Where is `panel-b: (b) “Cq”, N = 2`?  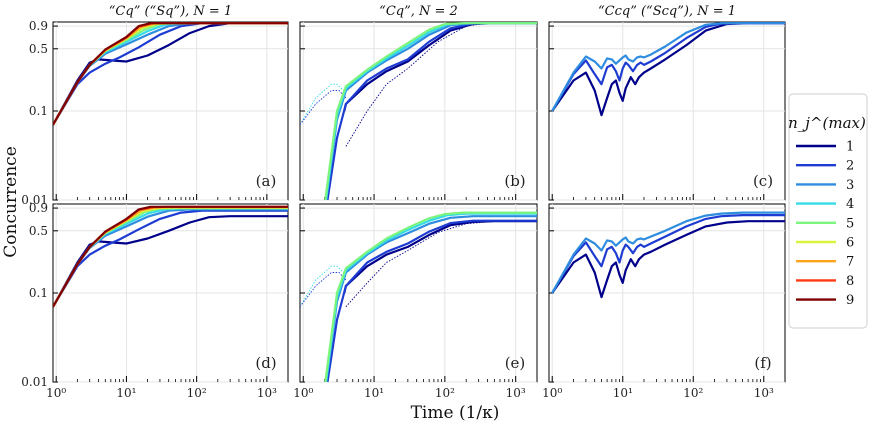 panel-b: (b) “Cq”, N = 2 is located at coordinates (418, 102).